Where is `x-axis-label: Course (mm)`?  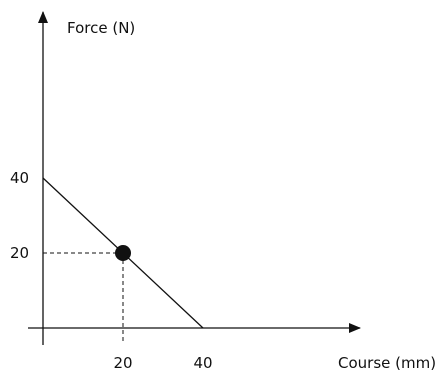 x-axis-label: Course (mm) is located at coordinates (387, 363).